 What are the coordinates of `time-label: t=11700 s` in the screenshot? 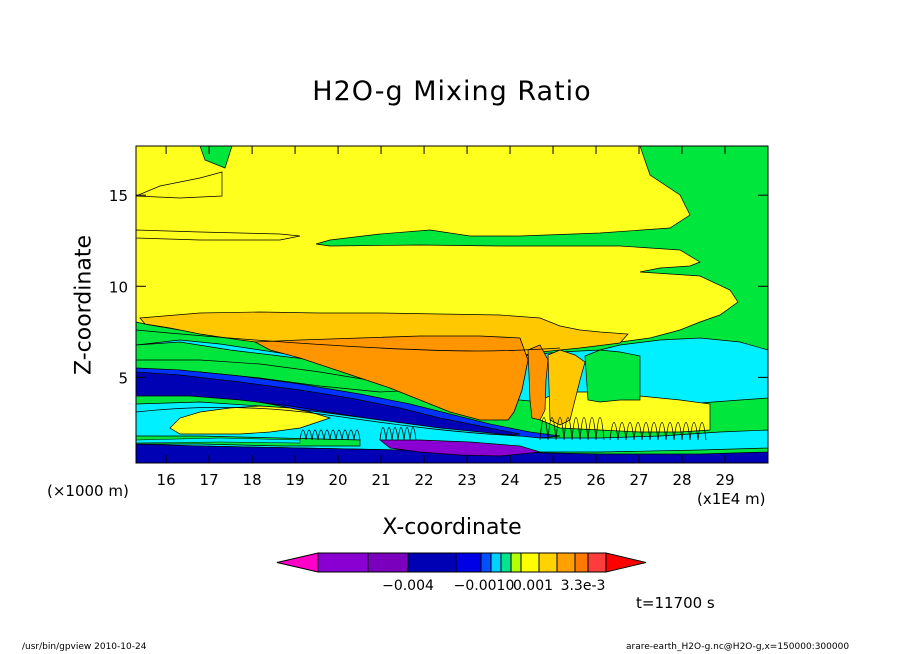 It's located at (675, 603).